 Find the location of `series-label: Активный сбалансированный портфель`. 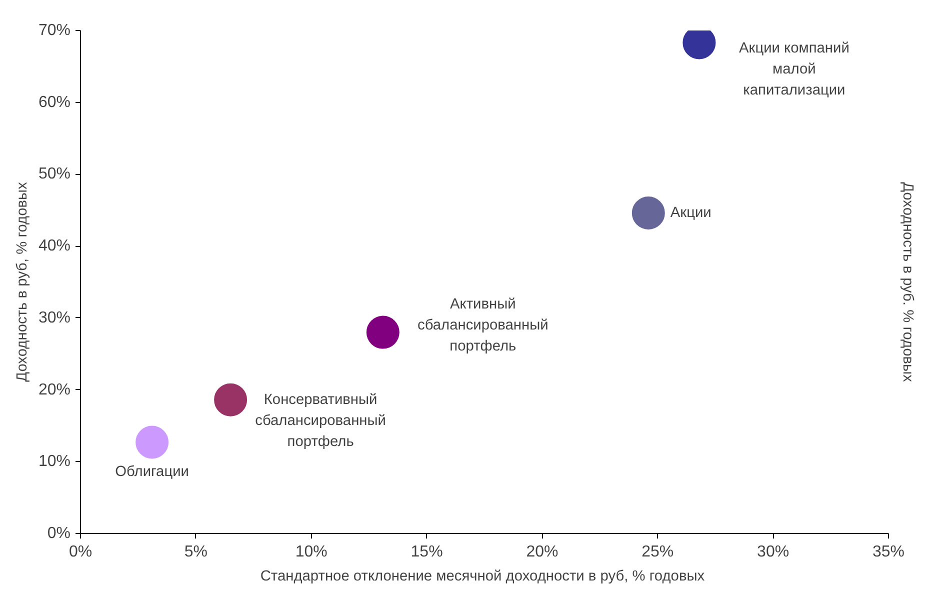

series-label: Активный сбалансированный портфель is located at coordinates (483, 325).